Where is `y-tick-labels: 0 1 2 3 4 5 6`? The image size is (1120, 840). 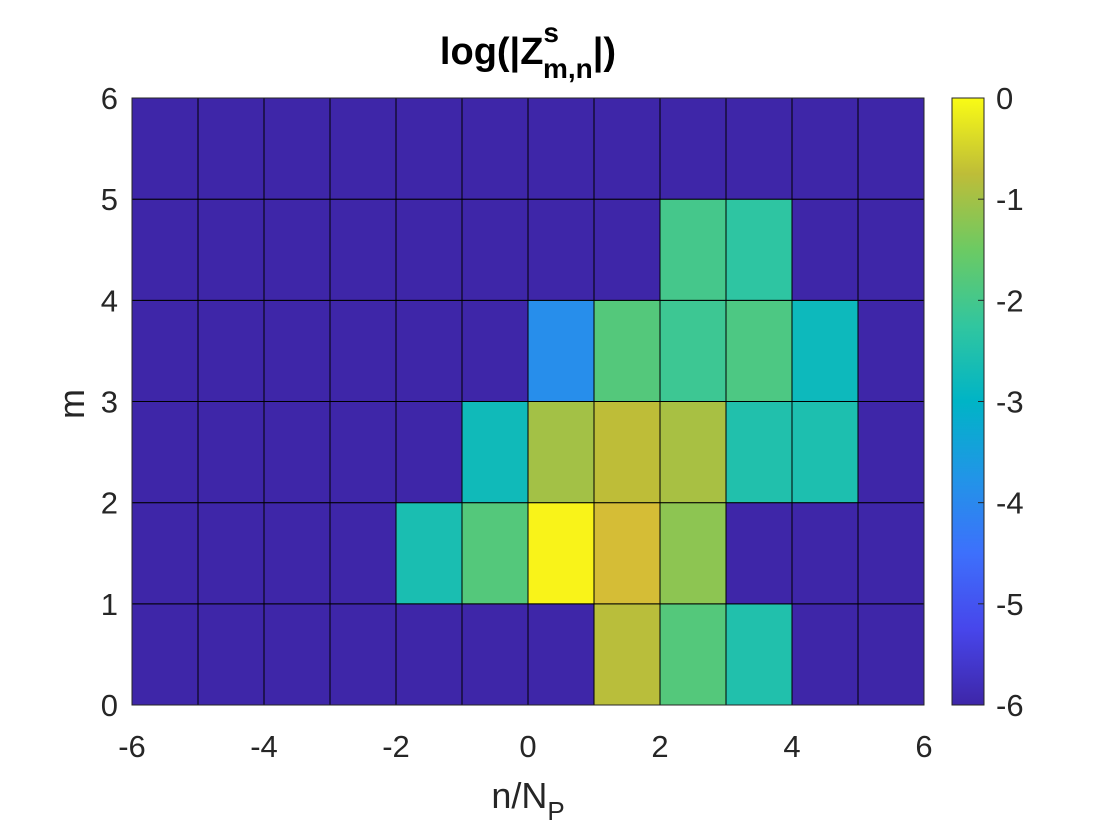
y-tick-labels: 0 1 2 3 4 5 6 is located at coordinates (109, 402).